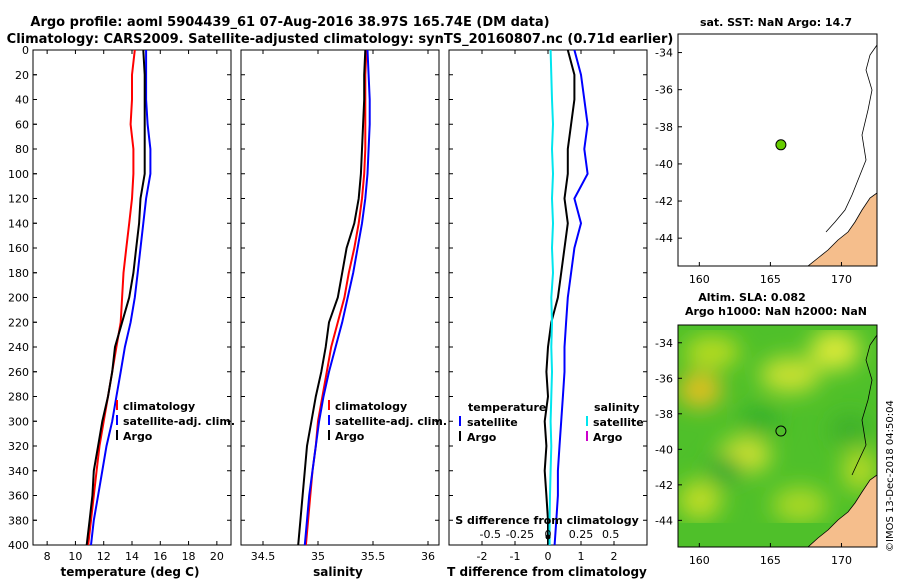 This screenshot has height=580, width=900. What do you see at coordinates (22, 100) in the screenshot?
I see `depth-tick-label: 40` at bounding box center [22, 100].